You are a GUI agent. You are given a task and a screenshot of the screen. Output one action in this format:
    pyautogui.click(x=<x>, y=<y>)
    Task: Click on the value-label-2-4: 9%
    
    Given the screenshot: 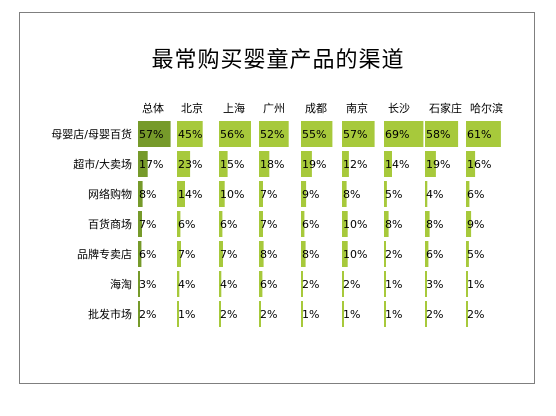 What is the action you would take?
    pyautogui.click(x=310, y=194)
    